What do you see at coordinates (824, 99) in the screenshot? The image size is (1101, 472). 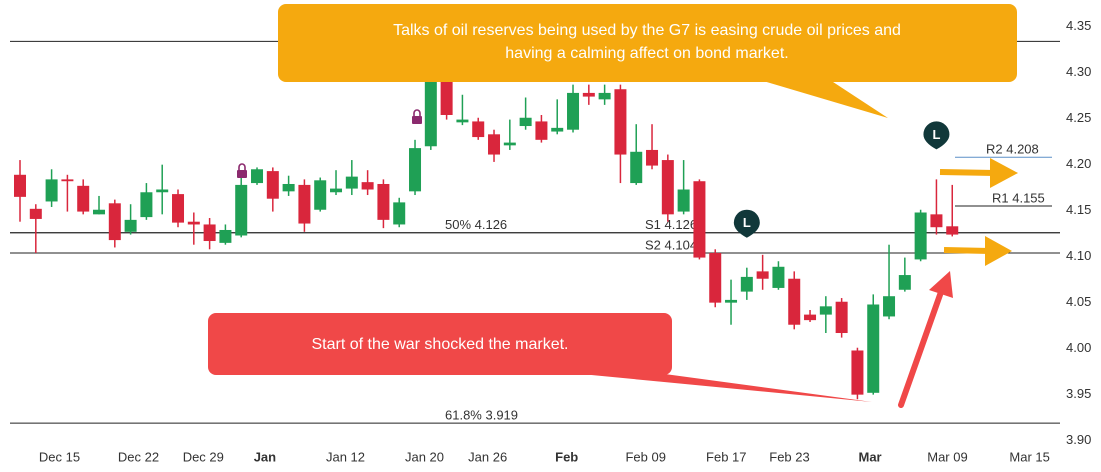 I see `callout-tail` at bounding box center [824, 99].